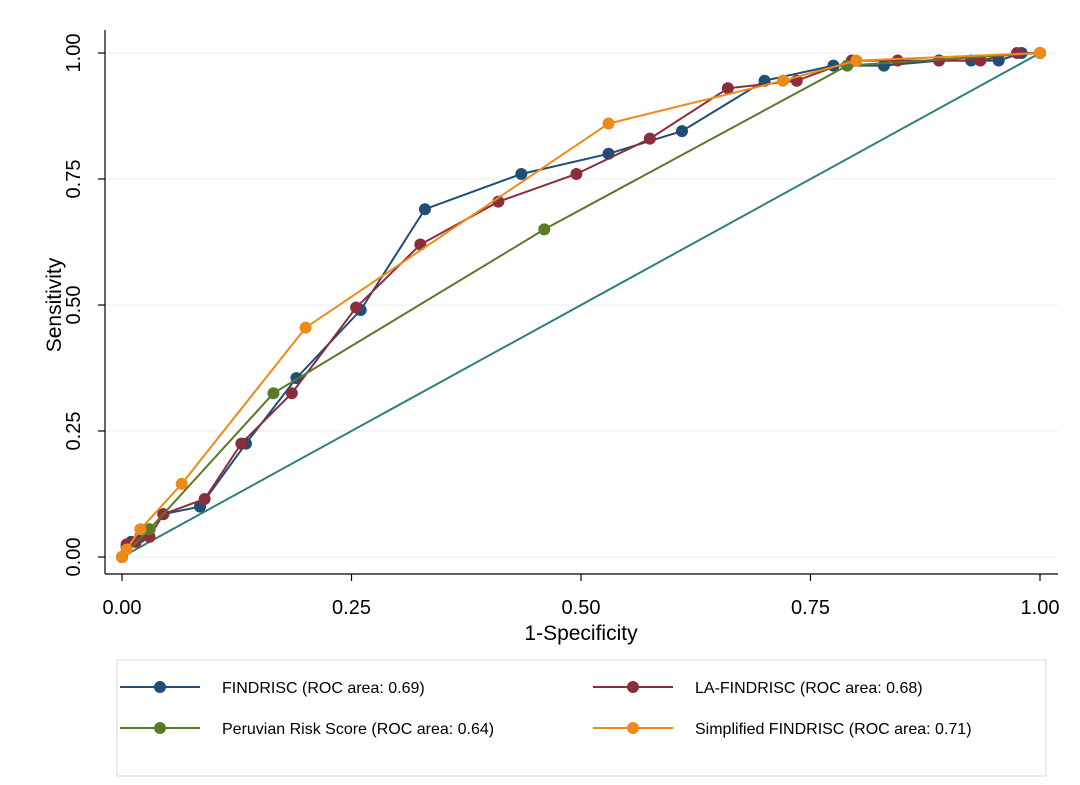  I want to click on x-tick-label: 1.00, so click(1040, 608).